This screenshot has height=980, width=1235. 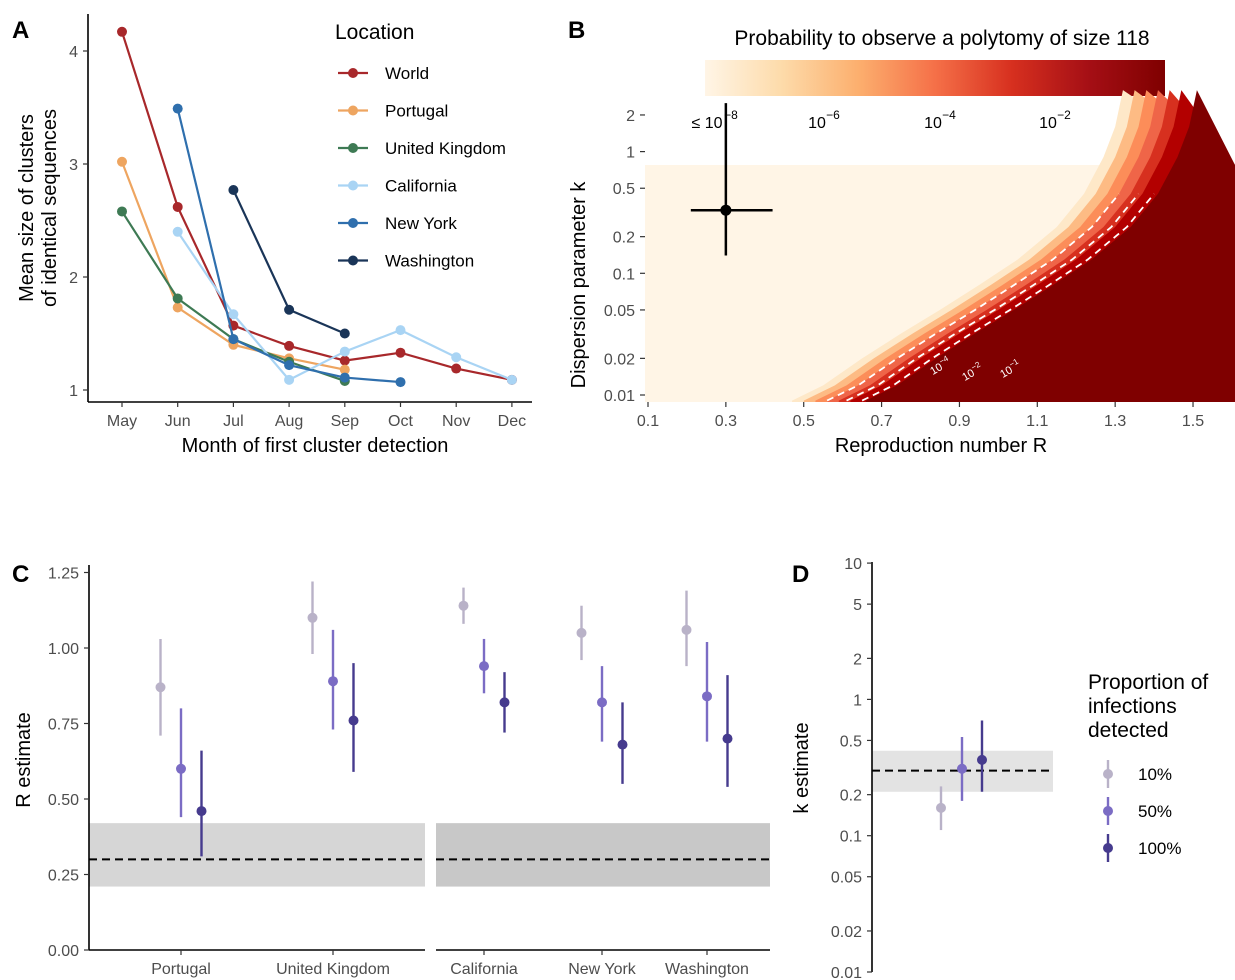 What do you see at coordinates (1159, 848) in the screenshot?
I see `panel-d-legend-label: 100%` at bounding box center [1159, 848].